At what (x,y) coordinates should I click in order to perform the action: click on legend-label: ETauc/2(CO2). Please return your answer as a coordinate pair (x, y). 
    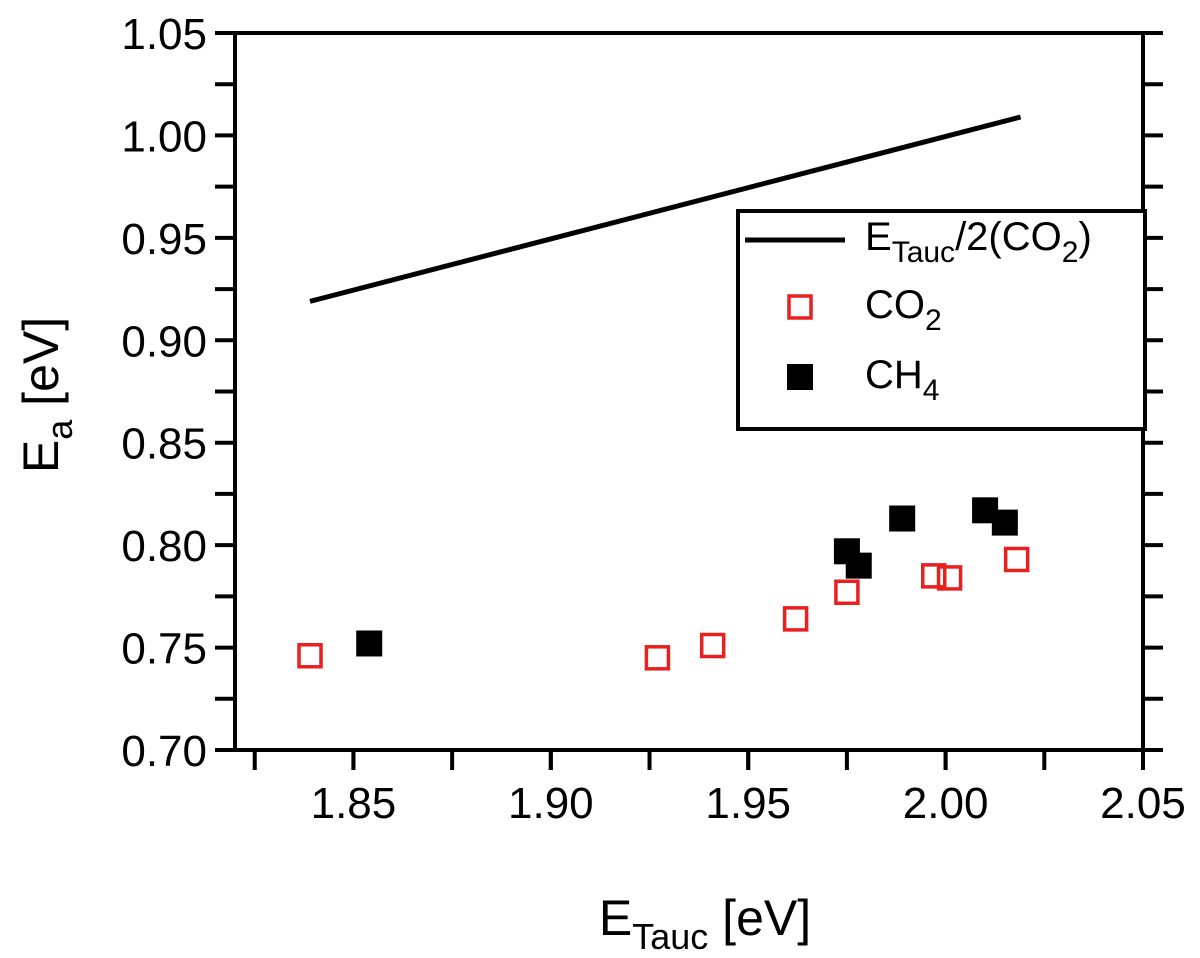
    Looking at the image, I should click on (978, 242).